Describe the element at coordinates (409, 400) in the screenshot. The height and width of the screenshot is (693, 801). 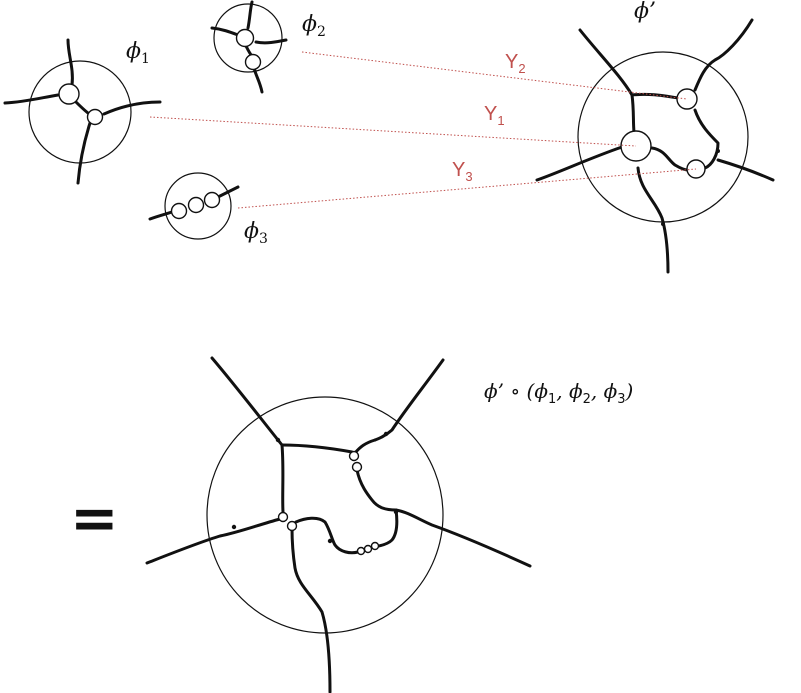
I see `composite-wire-top-right` at that location.